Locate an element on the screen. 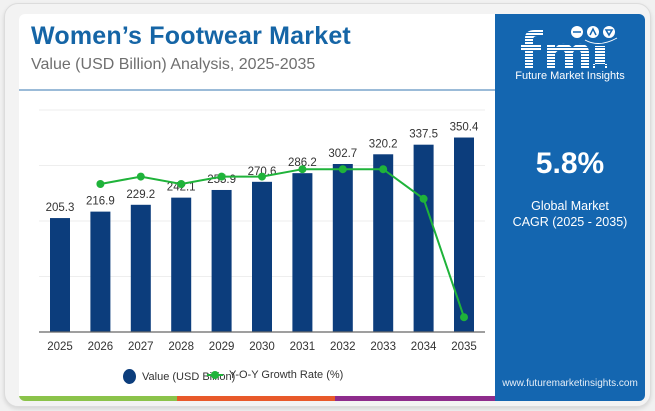 The width and height of the screenshot is (655, 411). bar-2027 is located at coordinates (140, 268).